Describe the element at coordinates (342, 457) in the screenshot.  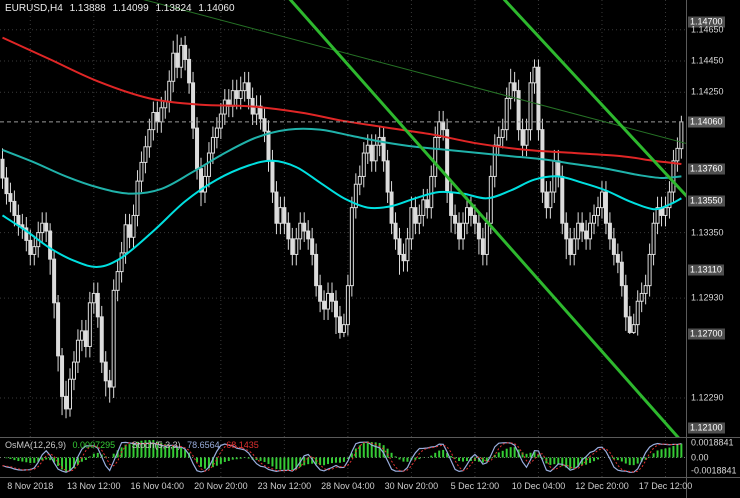
I see `stoch-k-line` at that location.